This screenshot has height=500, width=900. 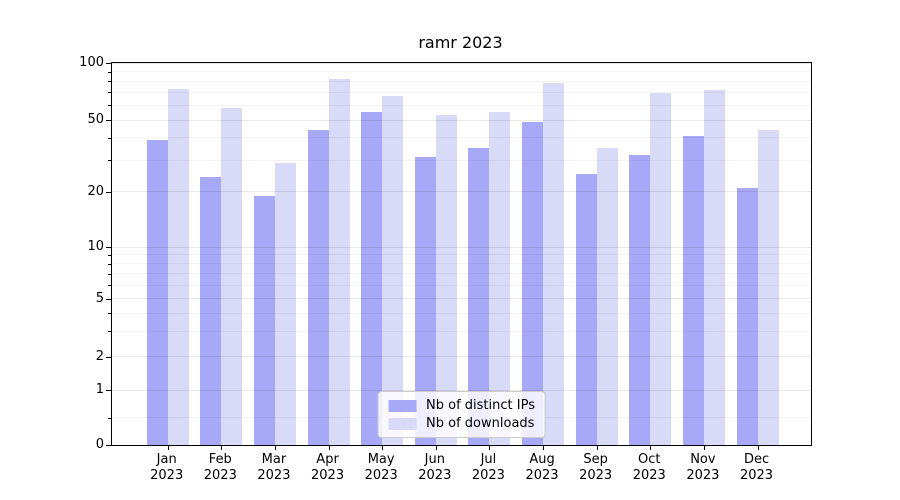 I want to click on bar-distinct-ips-dec, so click(x=747, y=316).